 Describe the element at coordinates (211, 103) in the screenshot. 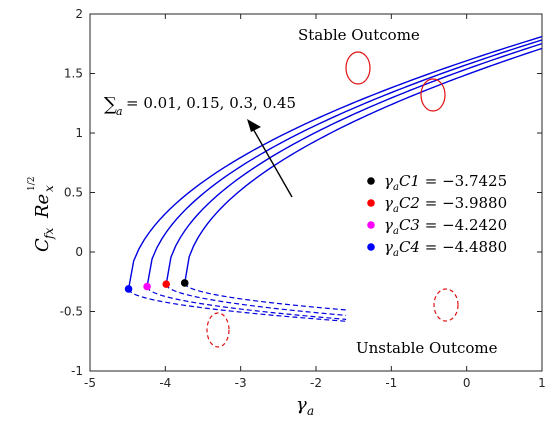

I see `svg-text: = 0.01, 0.15, 0.3, 0.45` at that location.